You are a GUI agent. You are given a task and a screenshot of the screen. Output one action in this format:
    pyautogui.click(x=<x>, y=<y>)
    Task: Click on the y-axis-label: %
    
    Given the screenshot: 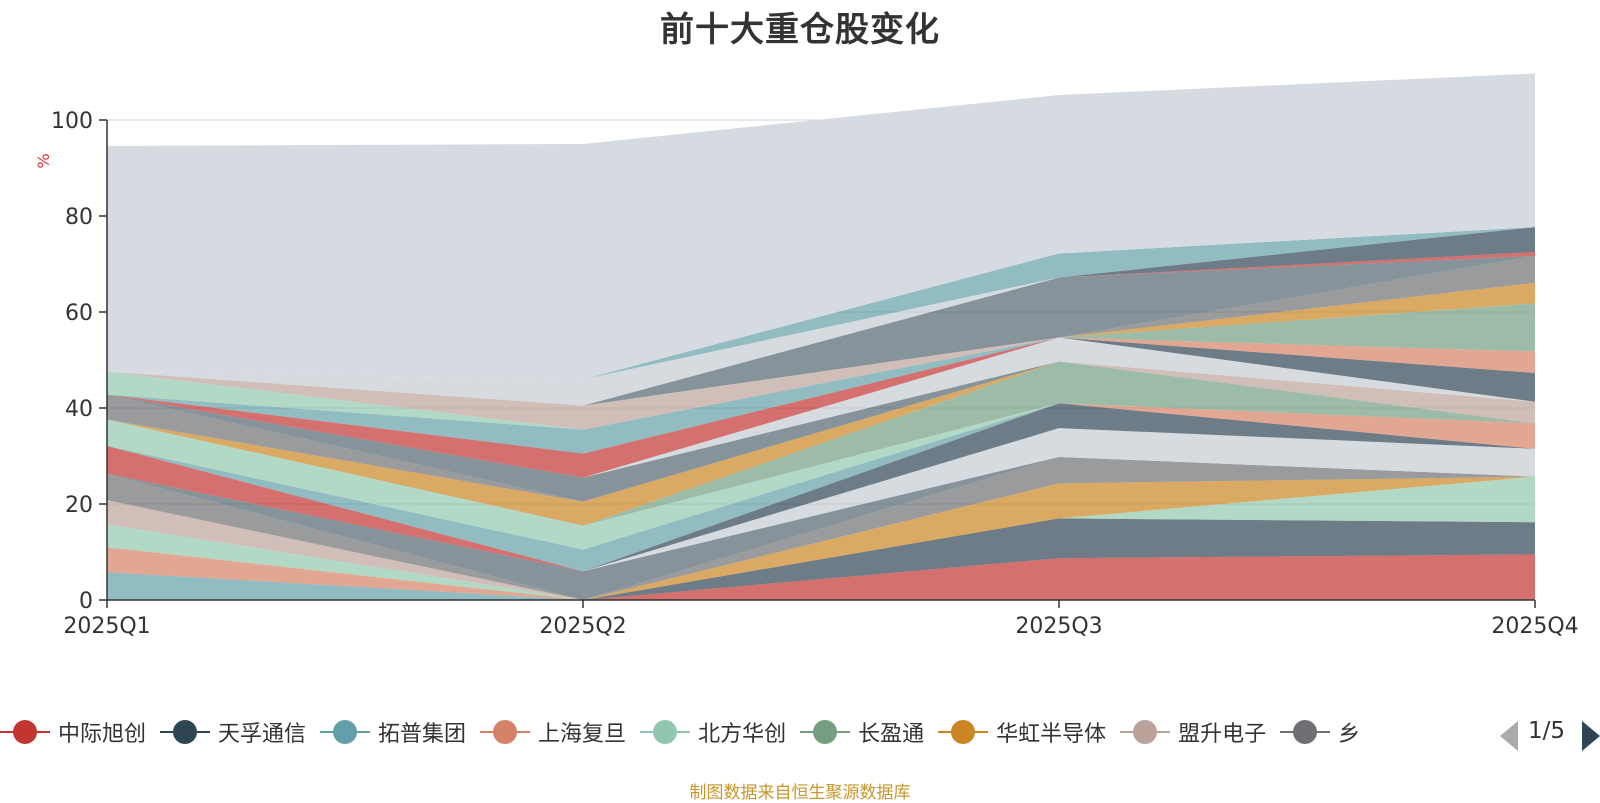 What is the action you would take?
    pyautogui.click(x=43, y=160)
    